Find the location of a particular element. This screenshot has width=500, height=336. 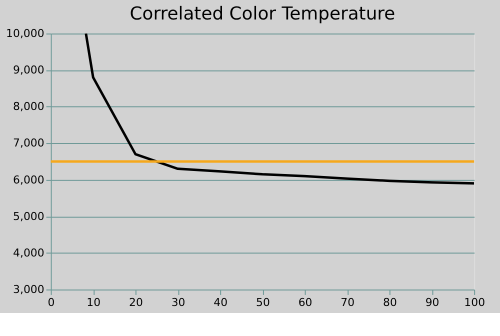

y-tick-label: 7,000 is located at coordinates (28, 143).